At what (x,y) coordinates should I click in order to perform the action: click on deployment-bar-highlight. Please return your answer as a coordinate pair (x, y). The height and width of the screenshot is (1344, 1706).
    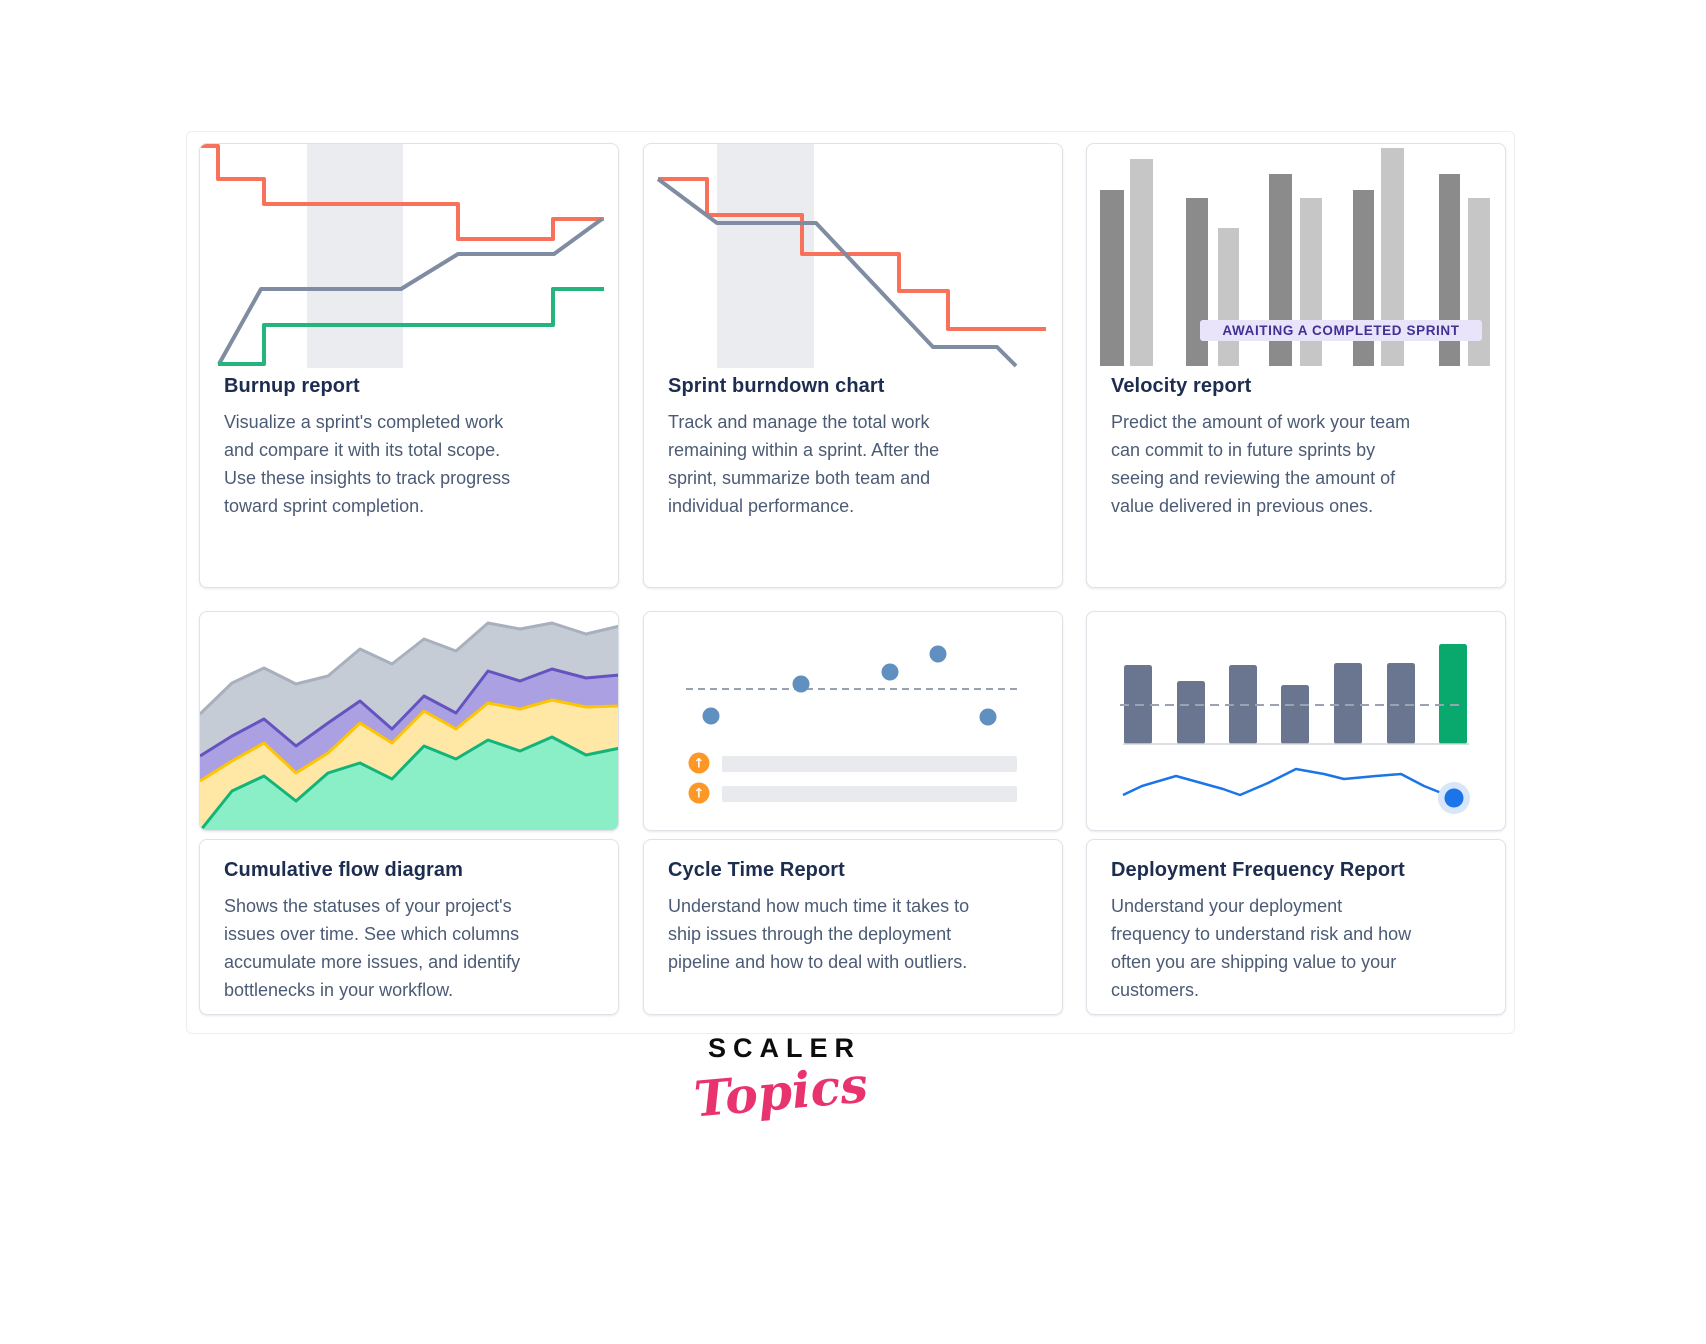
    Looking at the image, I should click on (1453, 694).